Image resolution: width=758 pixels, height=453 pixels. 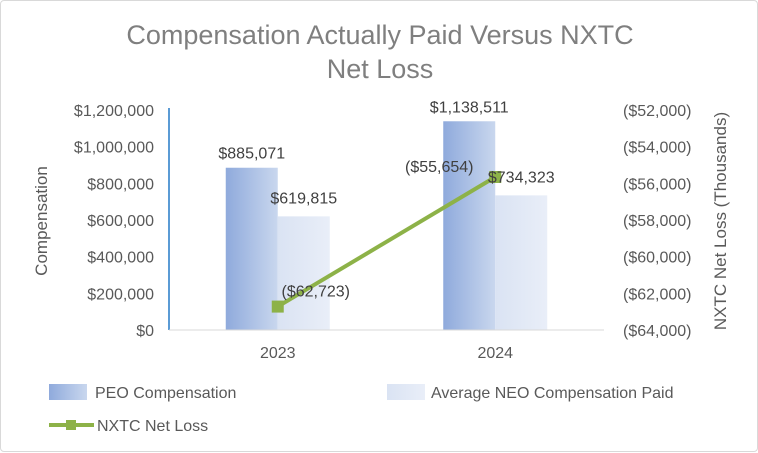 What do you see at coordinates (495, 353) in the screenshot?
I see `x-tick-label: 2024` at bounding box center [495, 353].